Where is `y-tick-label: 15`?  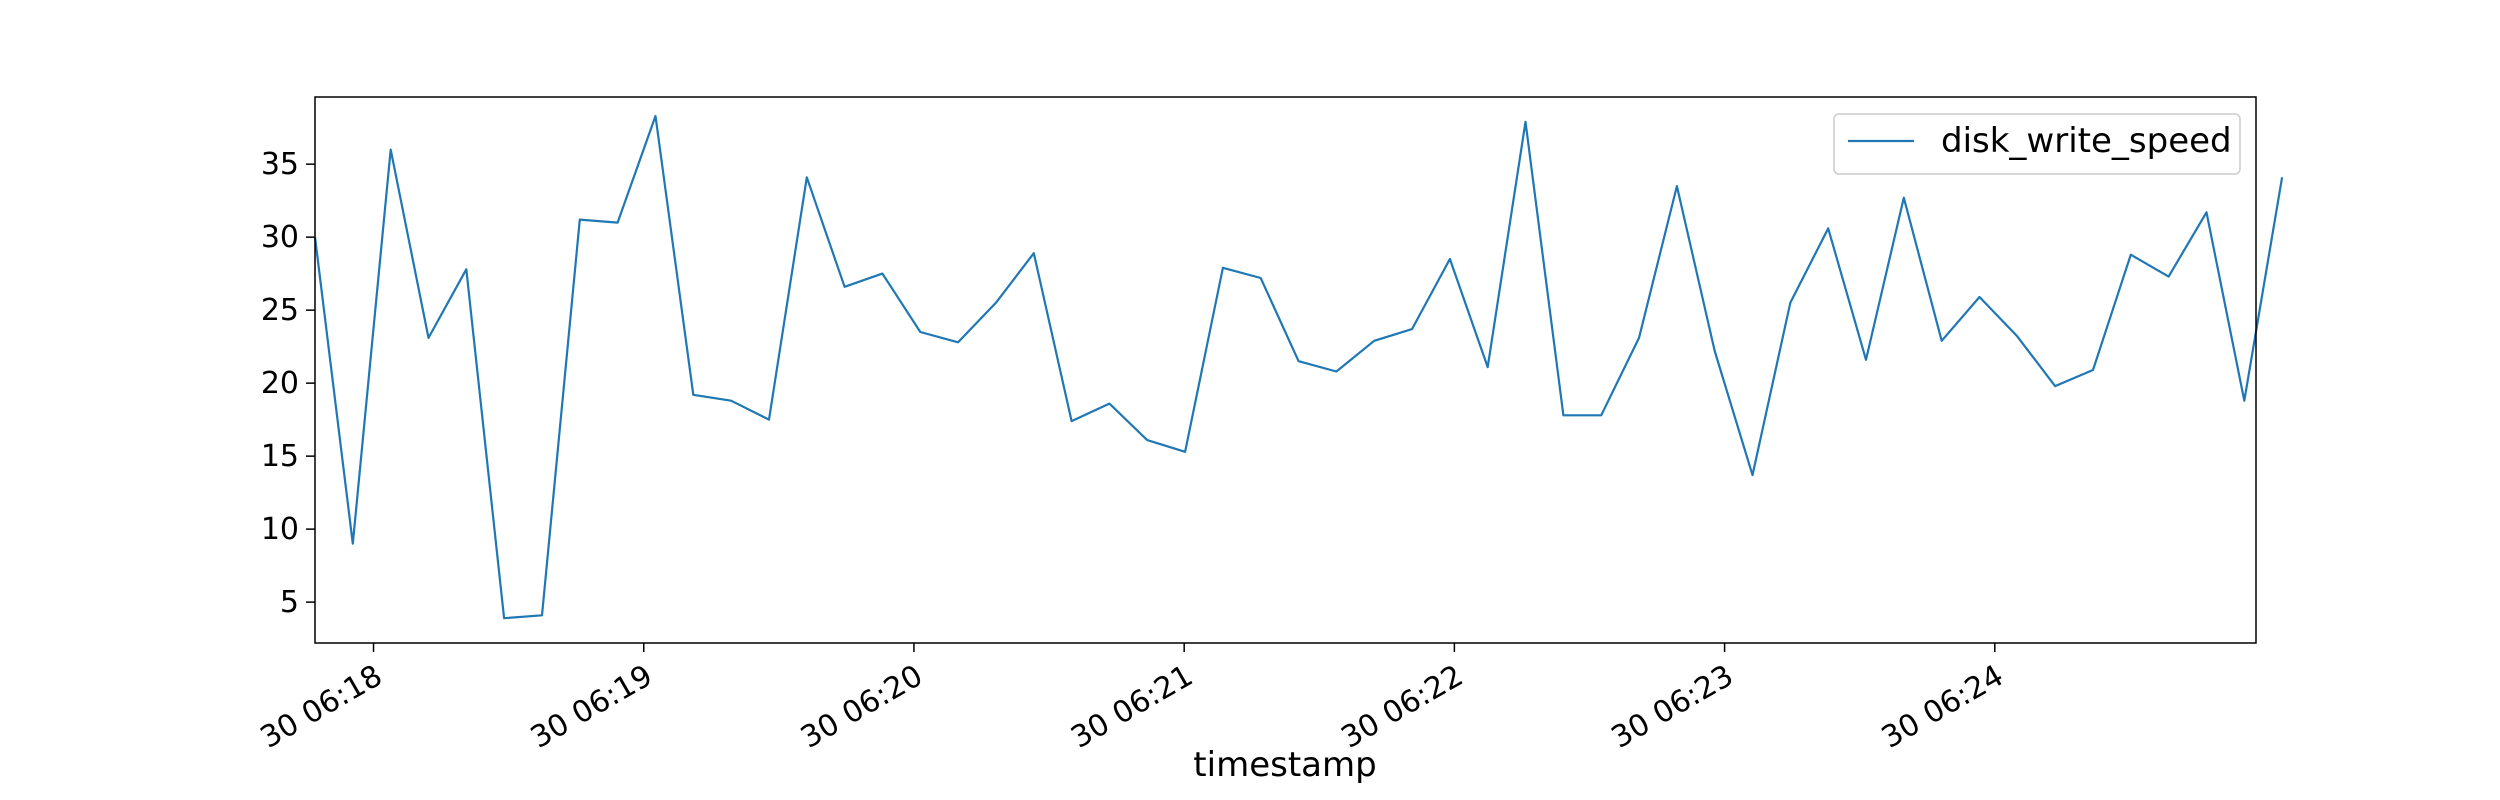 y-tick-label: 15 is located at coordinates (280, 456).